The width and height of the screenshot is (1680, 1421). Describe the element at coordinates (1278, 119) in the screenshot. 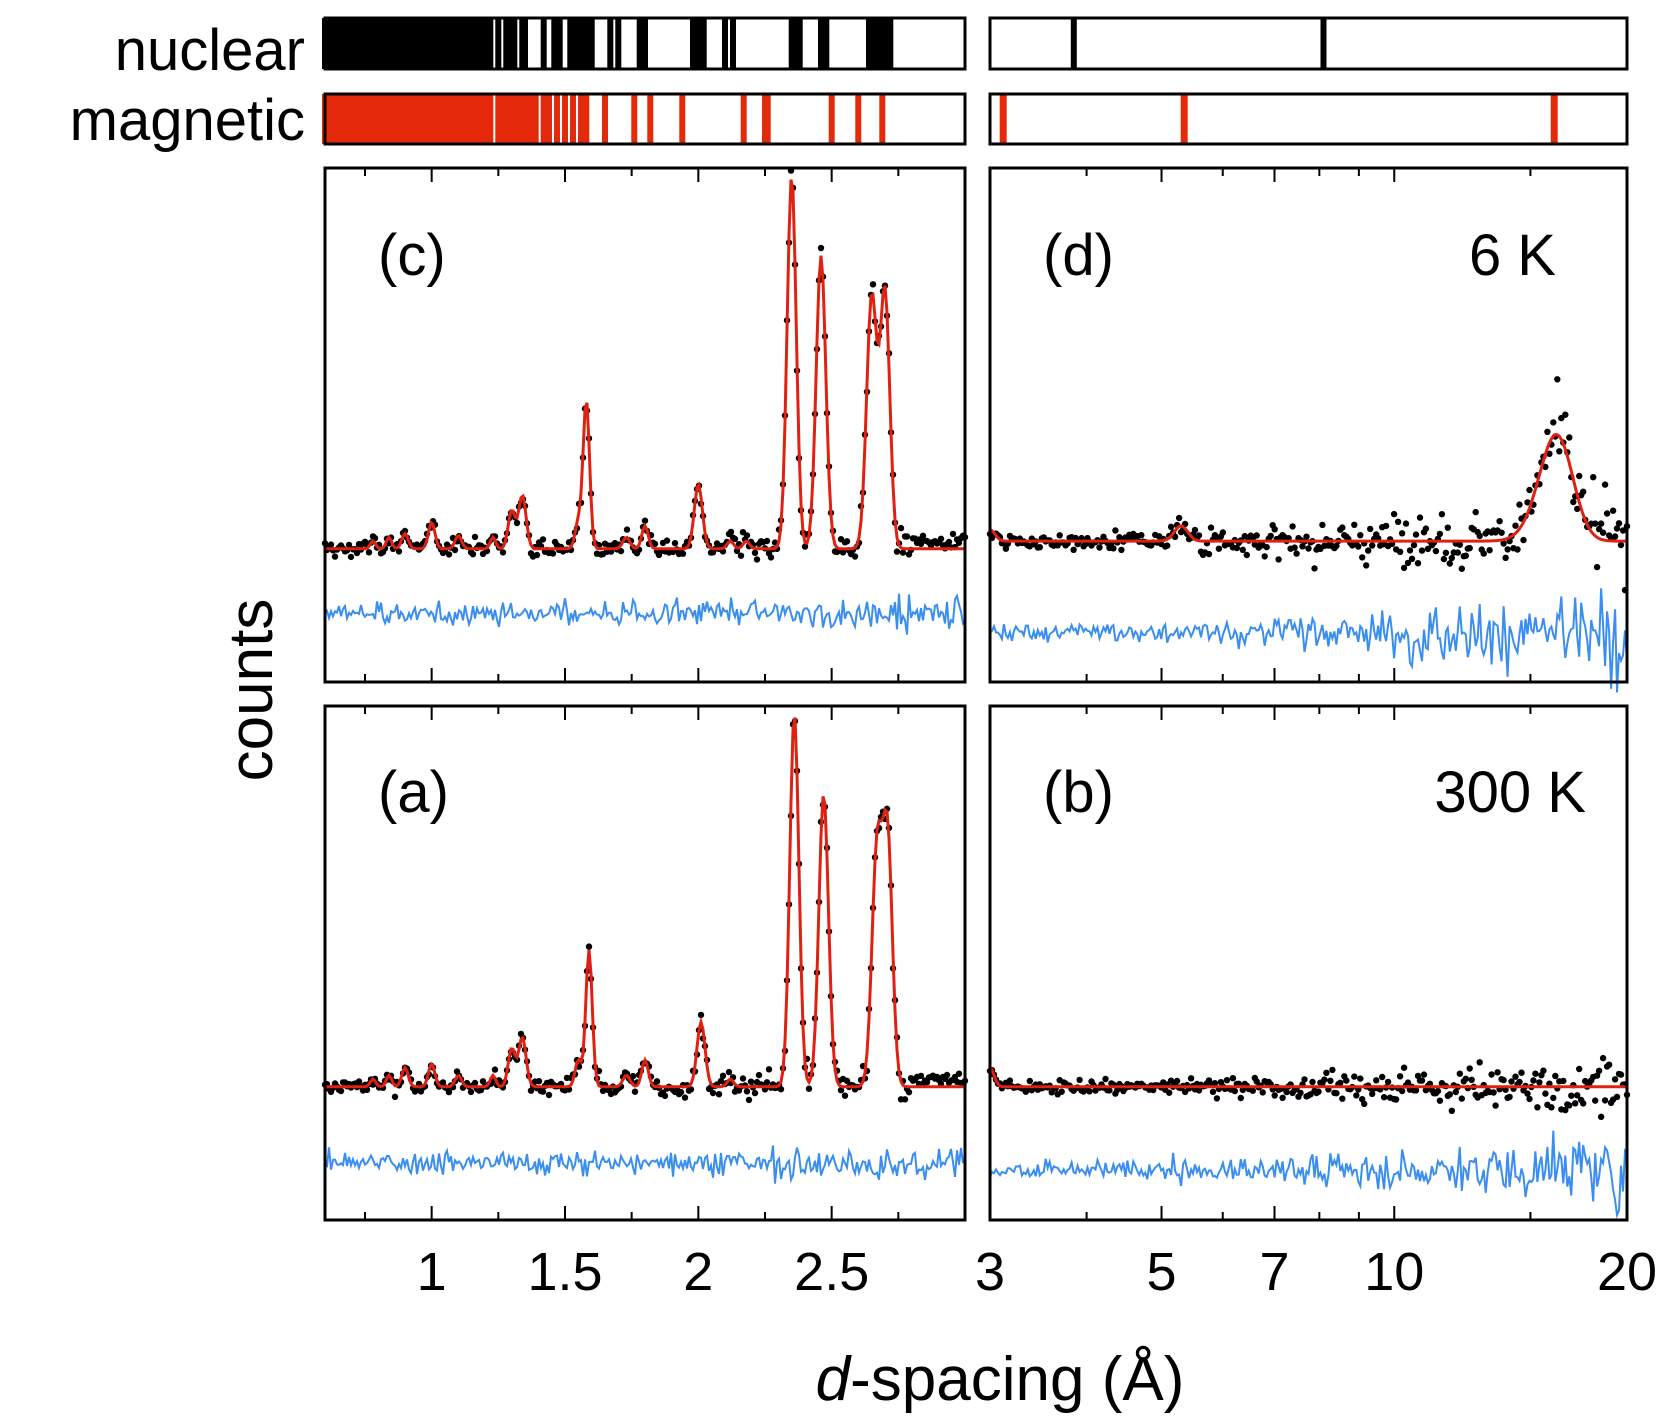

I see `magnetic-tick-marks-right` at that location.